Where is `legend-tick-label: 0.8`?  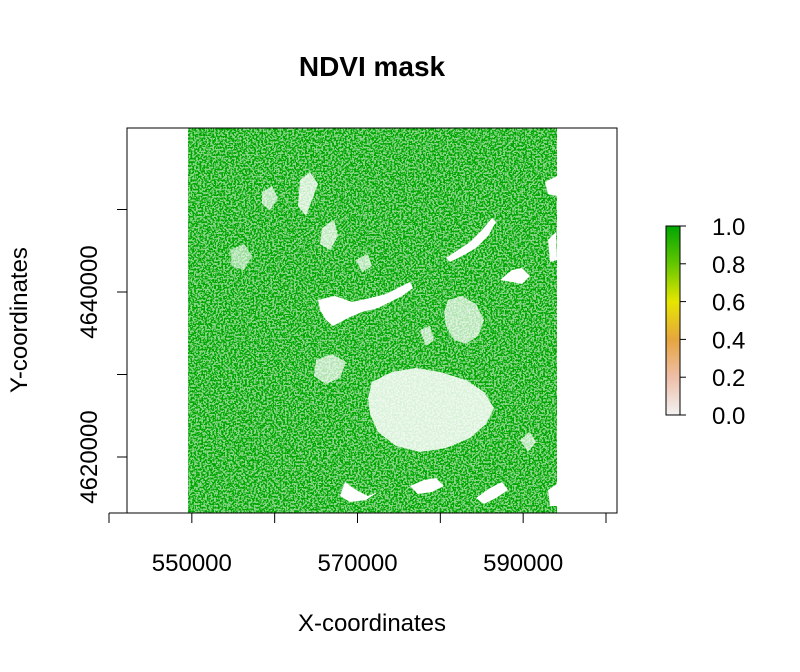 legend-tick-label: 0.8 is located at coordinates (728, 265).